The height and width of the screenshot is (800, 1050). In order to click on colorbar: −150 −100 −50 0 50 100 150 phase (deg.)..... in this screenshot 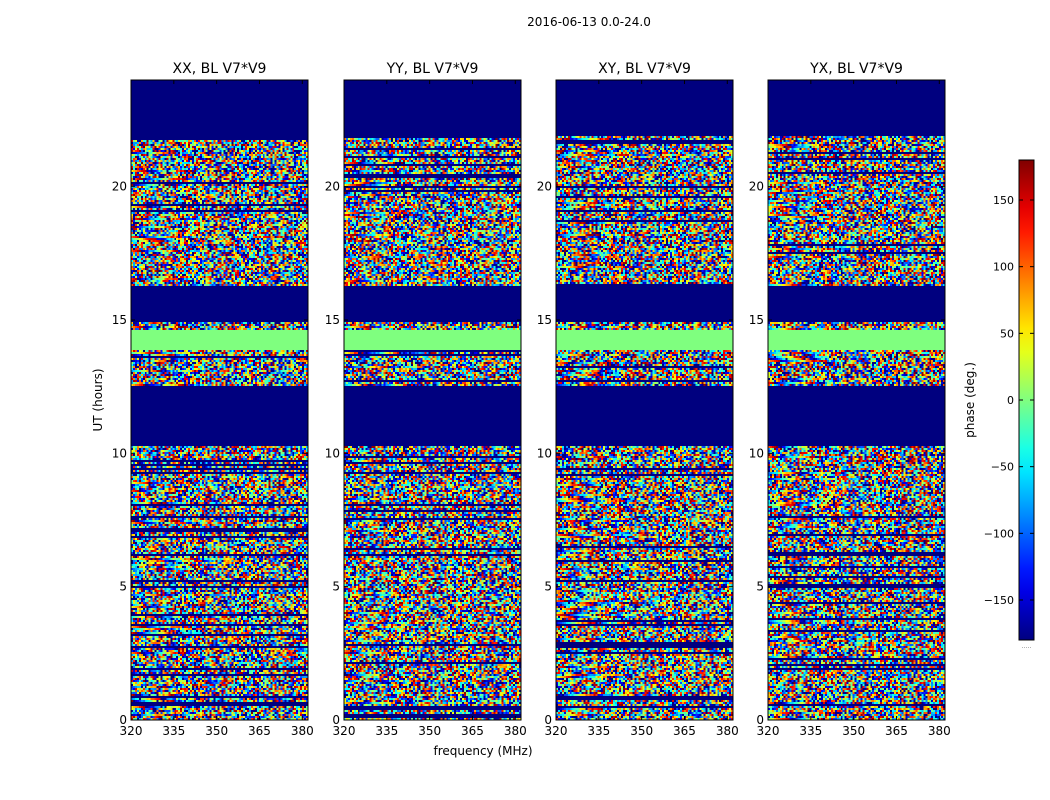, I will do `click(999, 404)`.